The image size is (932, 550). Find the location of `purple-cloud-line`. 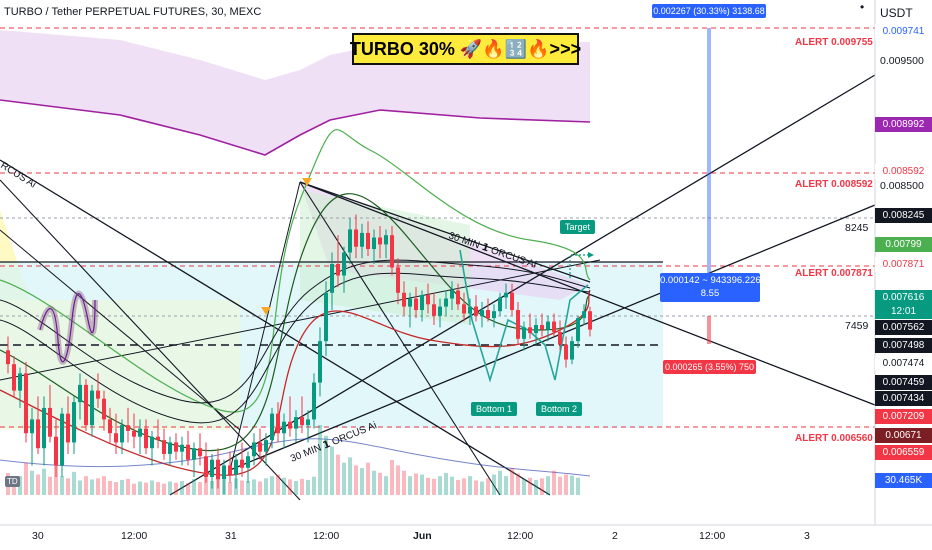

purple-cloud-line is located at coordinates (295, 127).